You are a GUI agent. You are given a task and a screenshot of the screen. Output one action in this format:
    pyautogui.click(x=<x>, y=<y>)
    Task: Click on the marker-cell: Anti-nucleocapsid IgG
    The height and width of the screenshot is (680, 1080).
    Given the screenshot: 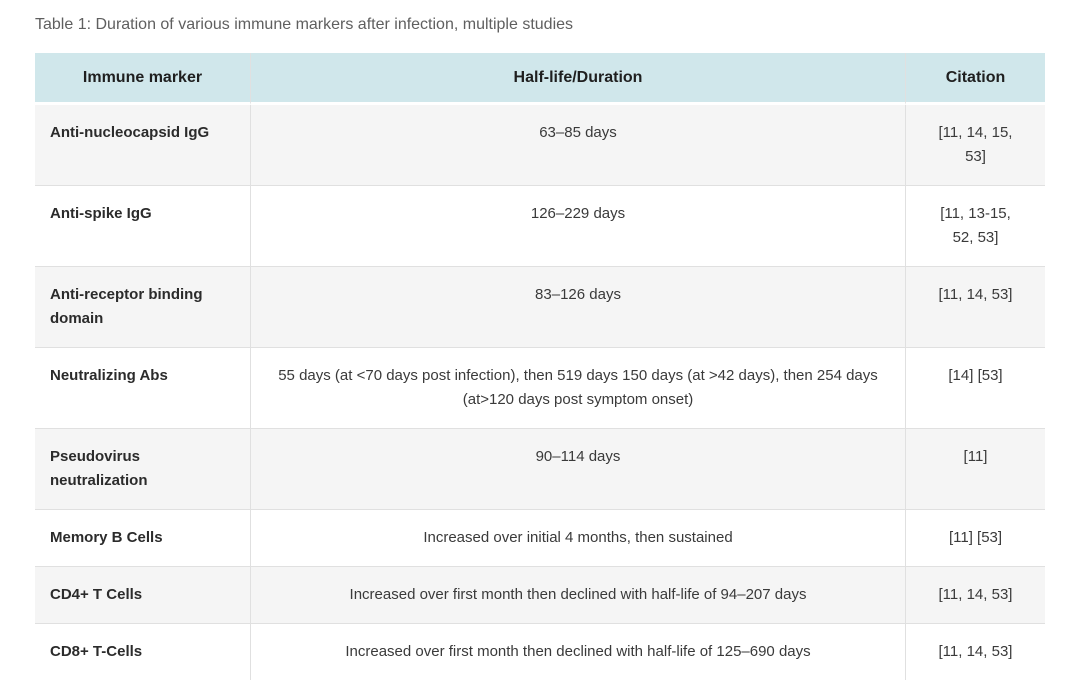 What is the action you would take?
    pyautogui.click(x=130, y=132)
    